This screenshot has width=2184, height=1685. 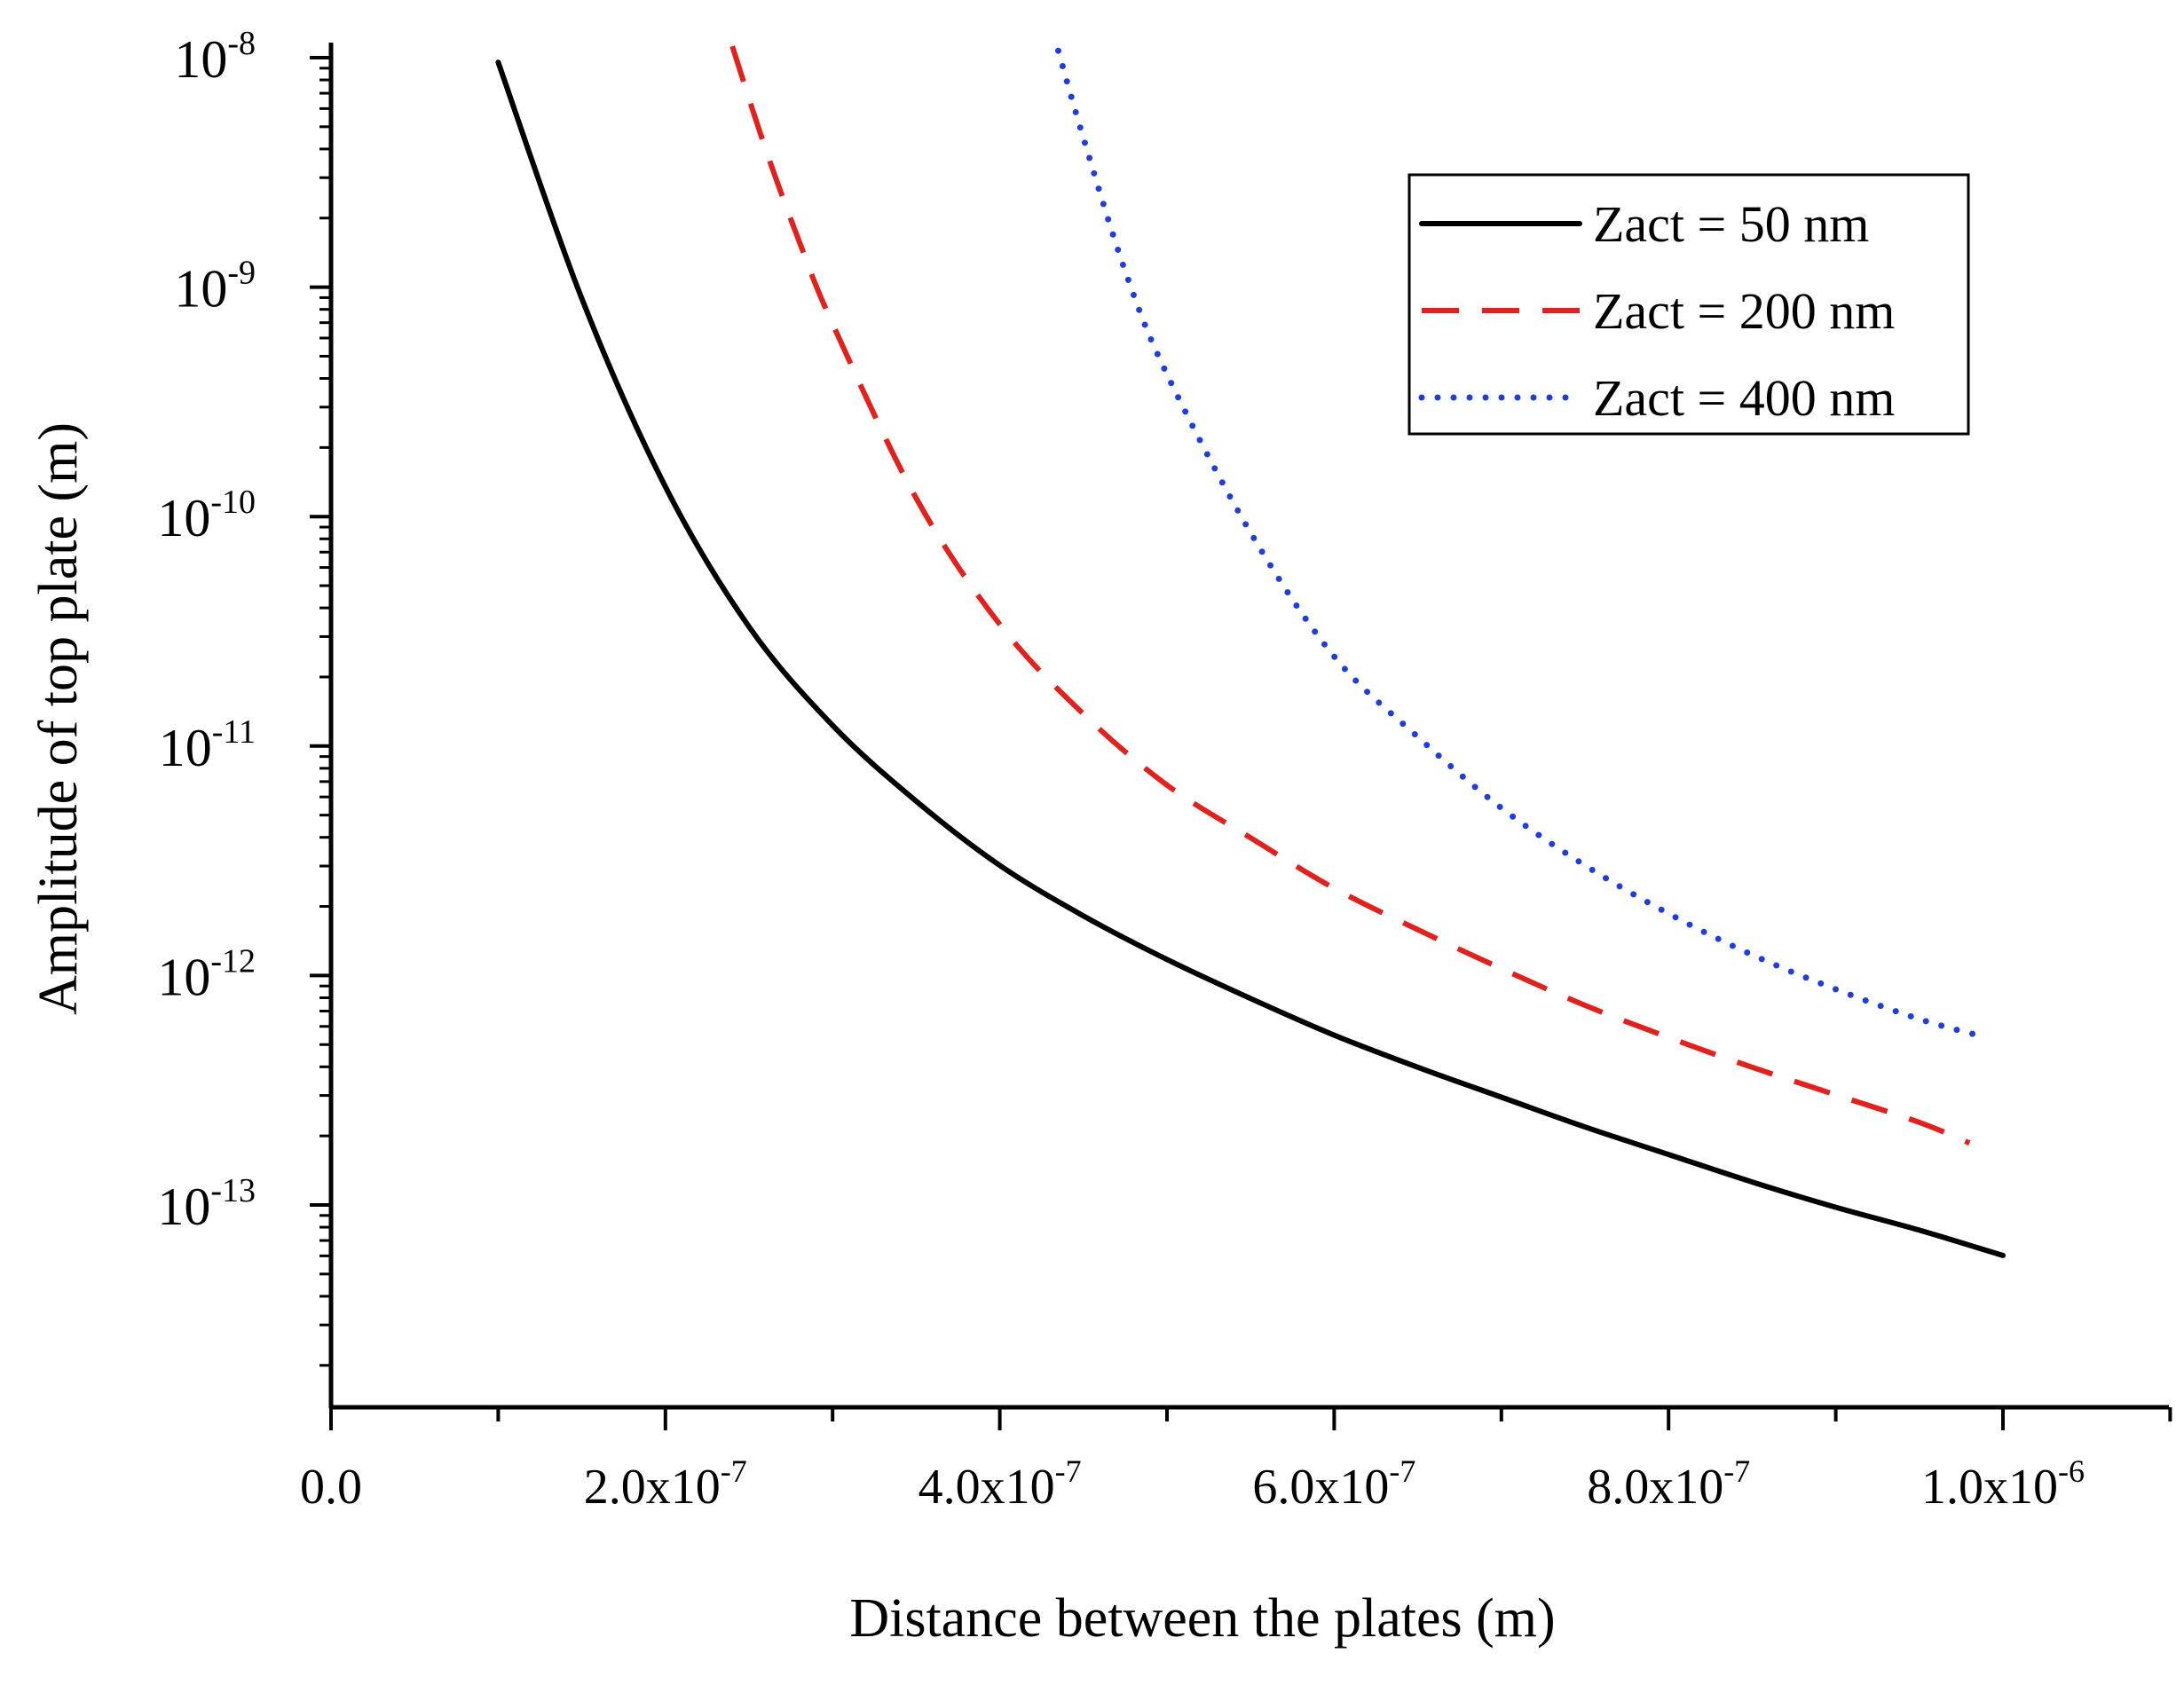 I want to click on legend-label-1: Zact = 50 nm, so click(x=1731, y=224).